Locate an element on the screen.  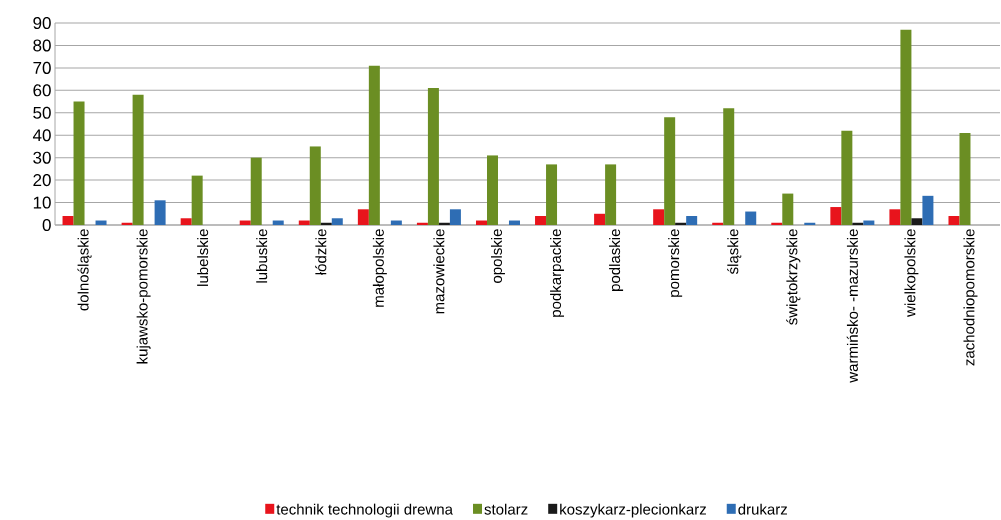
y-tick-label: 40 is located at coordinates (41, 135).